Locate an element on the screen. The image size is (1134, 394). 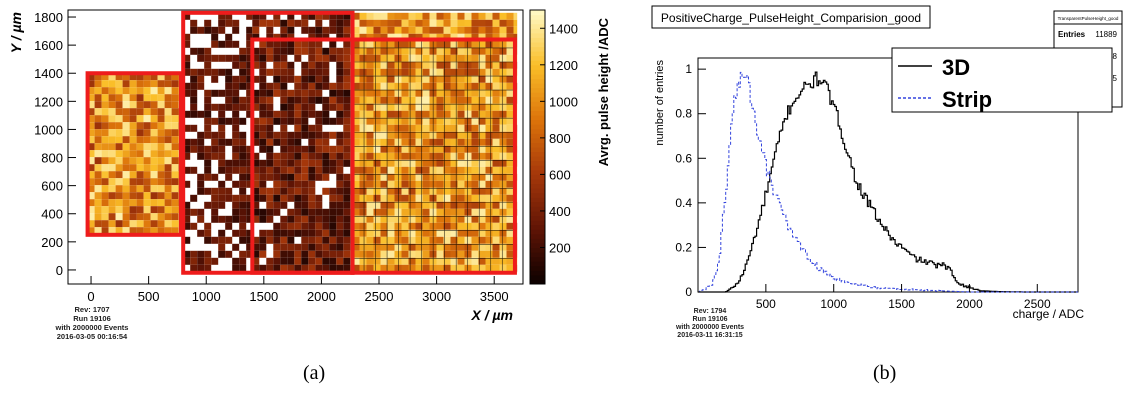
x-tick-label: 2500 is located at coordinates (379, 296).